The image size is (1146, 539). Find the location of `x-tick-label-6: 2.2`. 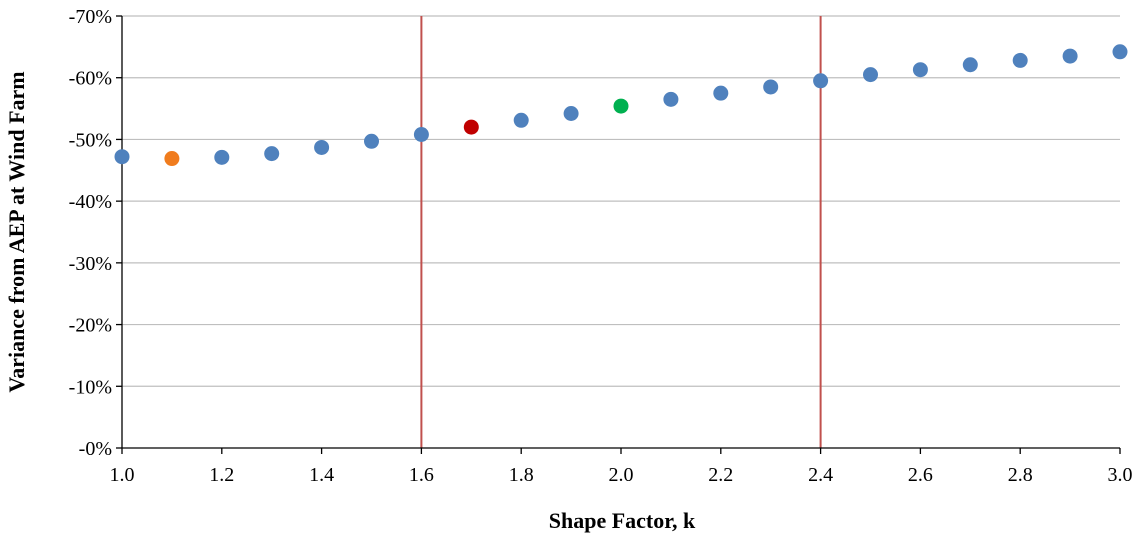

x-tick-label-6: 2.2 is located at coordinates (720, 475).